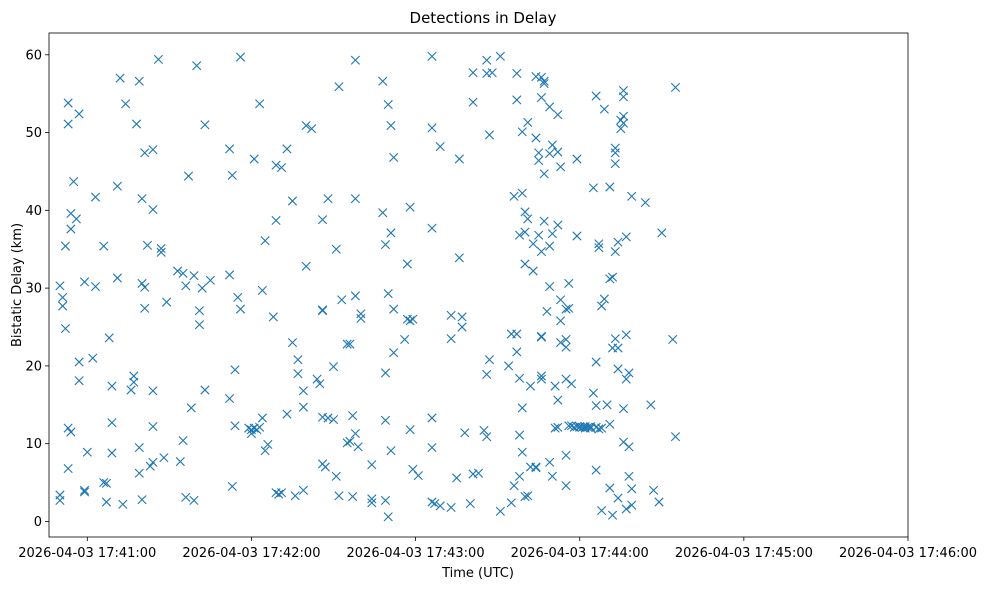 This screenshot has width=989, height=590. What do you see at coordinates (37, 289) in the screenshot?
I see `y-axis: 0 10 20 30 40 50 60` at bounding box center [37, 289].